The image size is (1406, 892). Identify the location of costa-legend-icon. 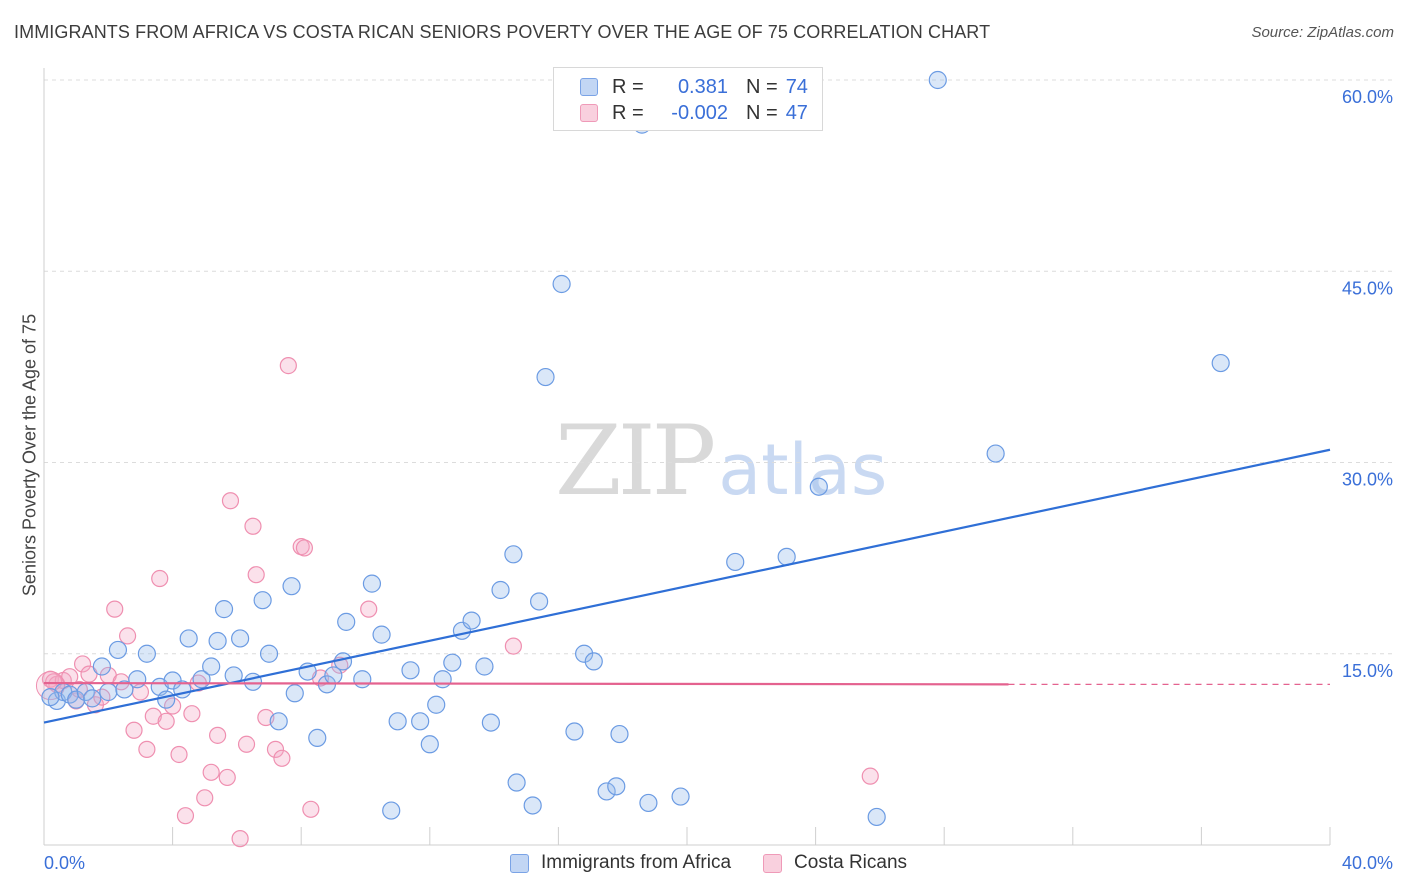
(773, 863).